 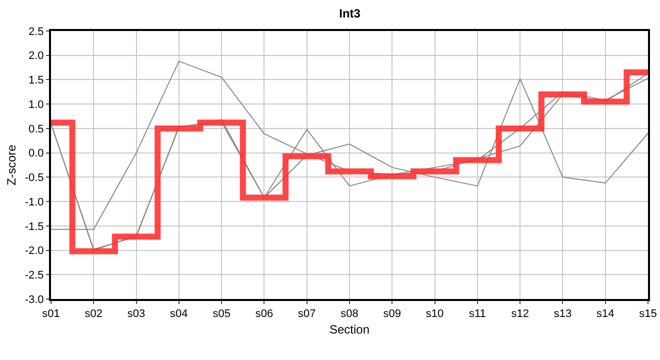 I want to click on x-tick-label: s08, so click(x=349, y=314).